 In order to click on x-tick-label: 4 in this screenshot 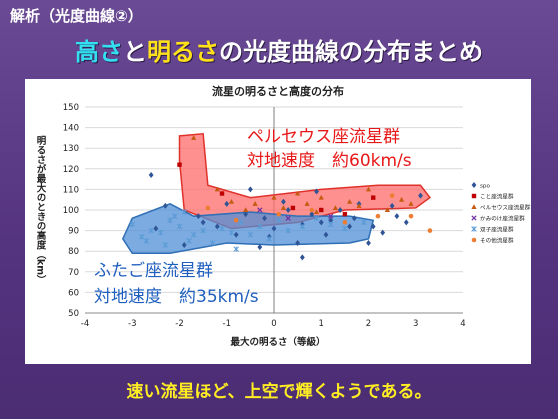, I will do `click(462, 324)`.